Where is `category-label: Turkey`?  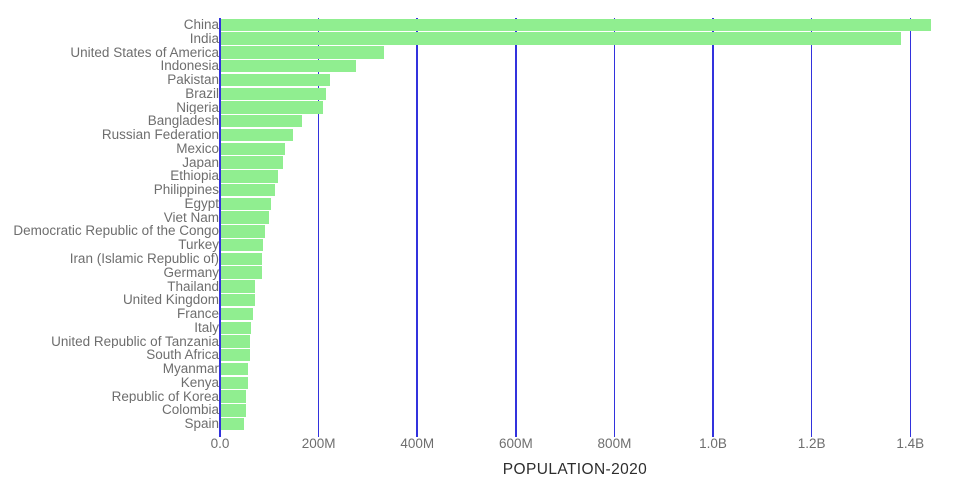 category-label: Turkey is located at coordinates (198, 245).